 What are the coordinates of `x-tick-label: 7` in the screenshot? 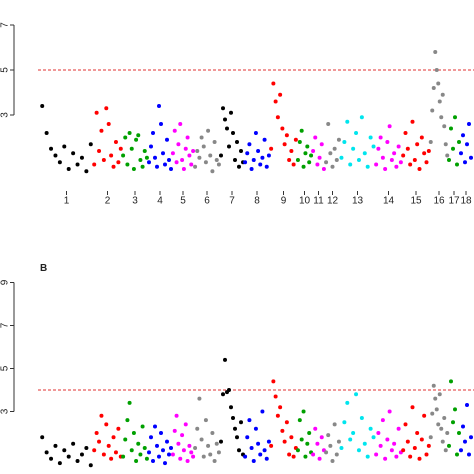 It's located at (232, 201).